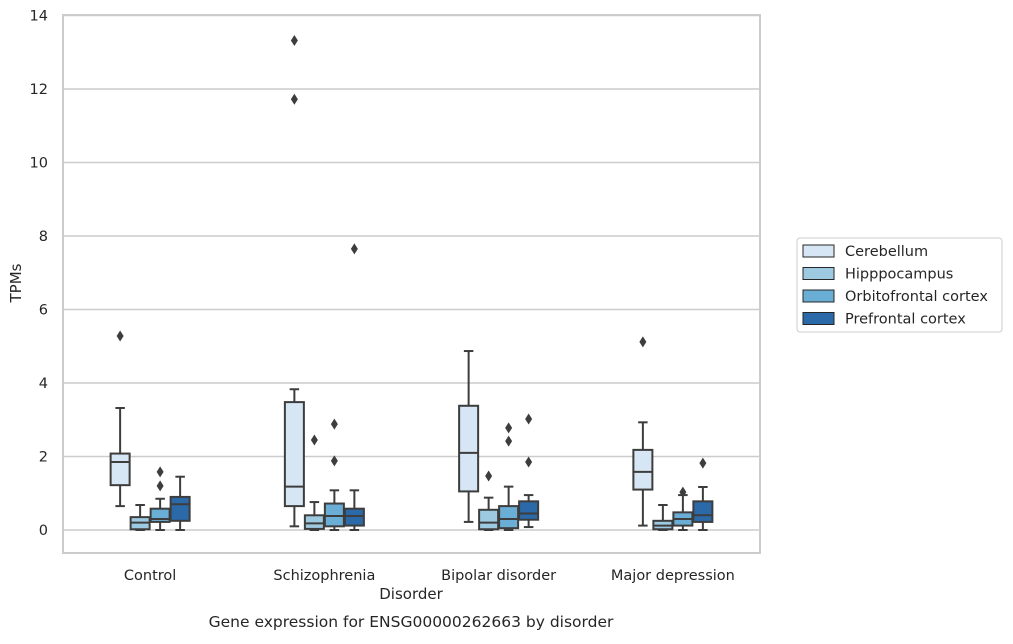 The height and width of the screenshot is (644, 1013). What do you see at coordinates (39, 17) in the screenshot?
I see `y-tick-label: 14` at bounding box center [39, 17].